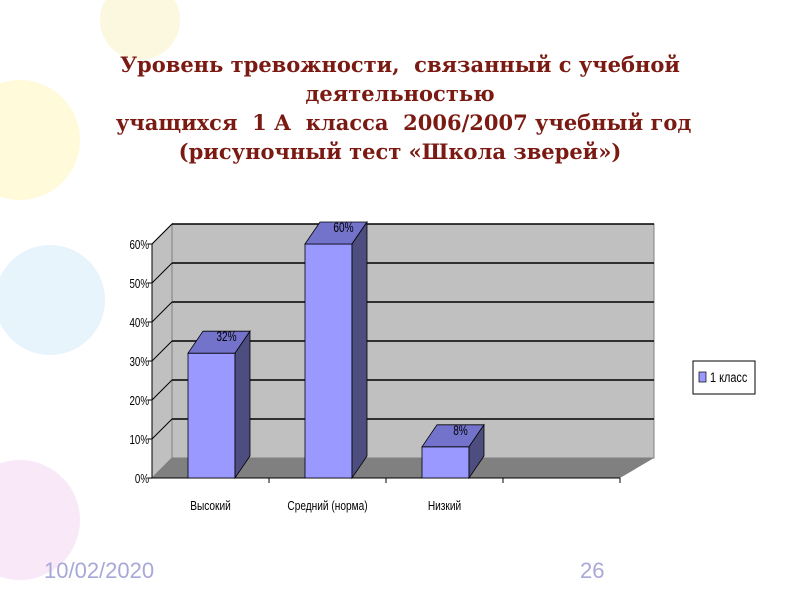  What do you see at coordinates (460, 430) in the screenshot?
I see `data-label: 8%` at bounding box center [460, 430].